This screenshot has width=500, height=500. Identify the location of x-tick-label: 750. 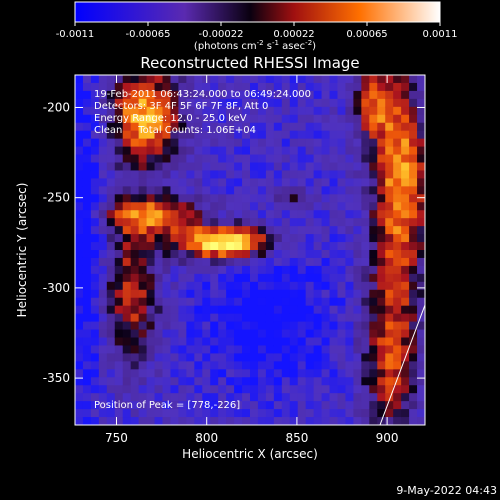
(116, 438).